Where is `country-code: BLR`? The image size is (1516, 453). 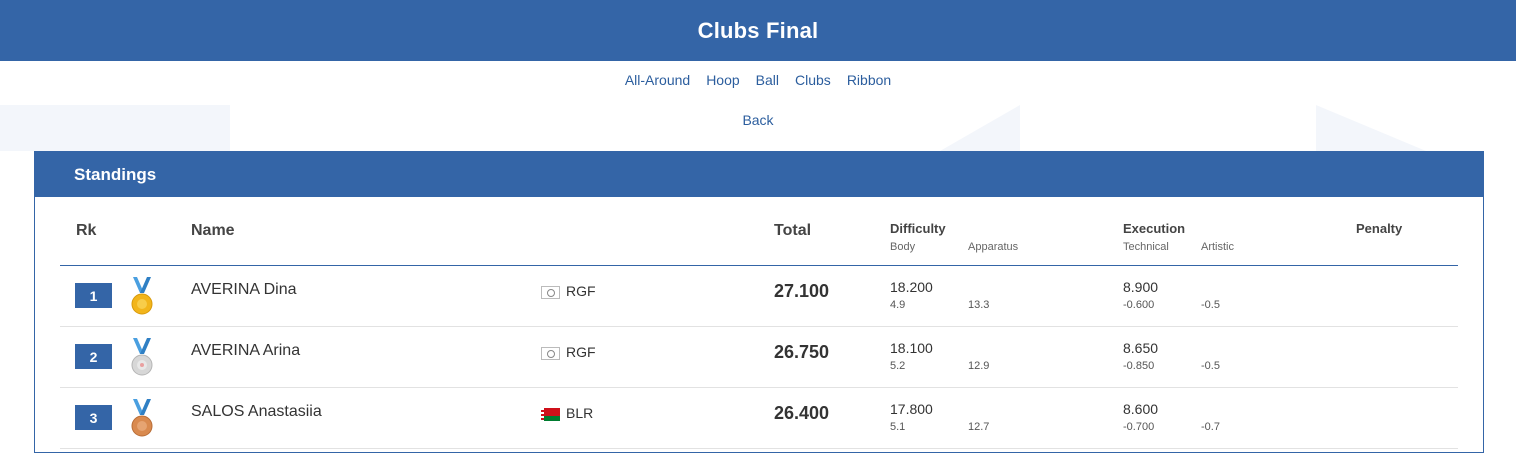 country-code: BLR is located at coordinates (580, 413).